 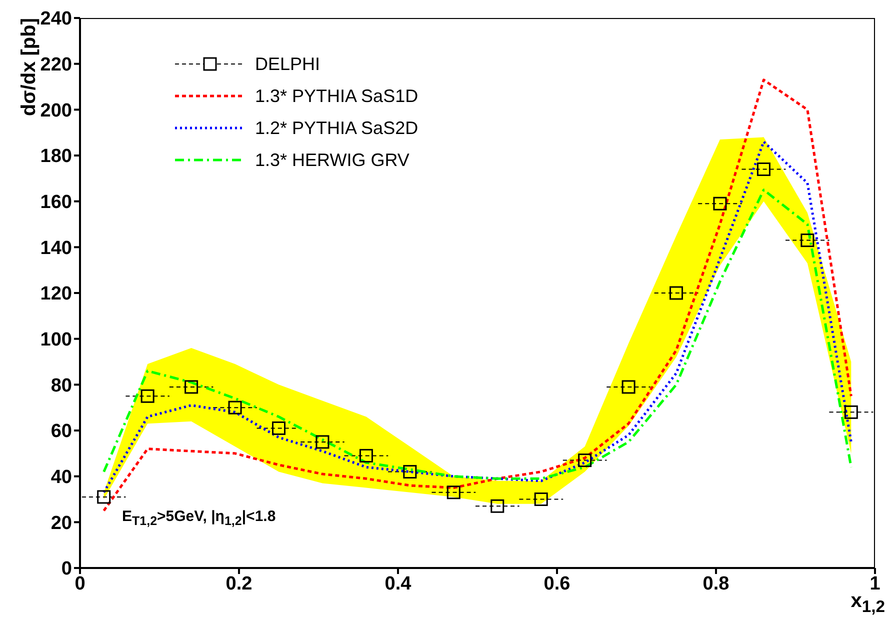 I want to click on y-tick-label: 240, so click(x=56, y=19).